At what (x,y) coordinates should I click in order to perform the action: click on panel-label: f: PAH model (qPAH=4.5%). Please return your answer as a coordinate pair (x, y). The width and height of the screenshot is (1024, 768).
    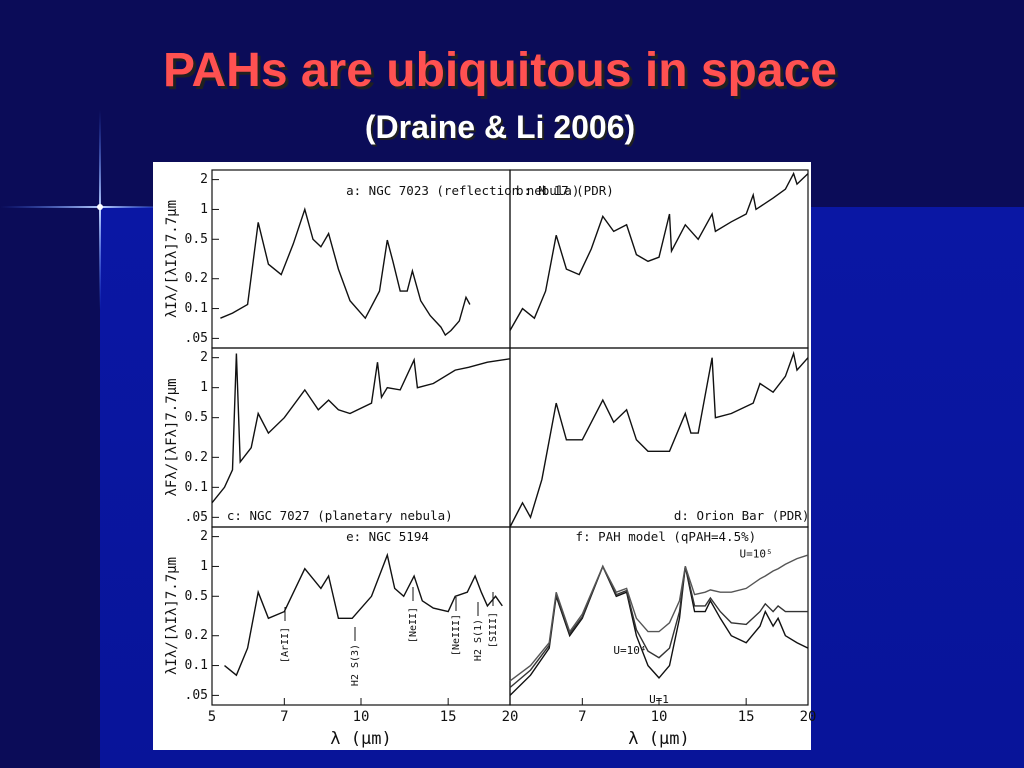
    Looking at the image, I should click on (666, 536).